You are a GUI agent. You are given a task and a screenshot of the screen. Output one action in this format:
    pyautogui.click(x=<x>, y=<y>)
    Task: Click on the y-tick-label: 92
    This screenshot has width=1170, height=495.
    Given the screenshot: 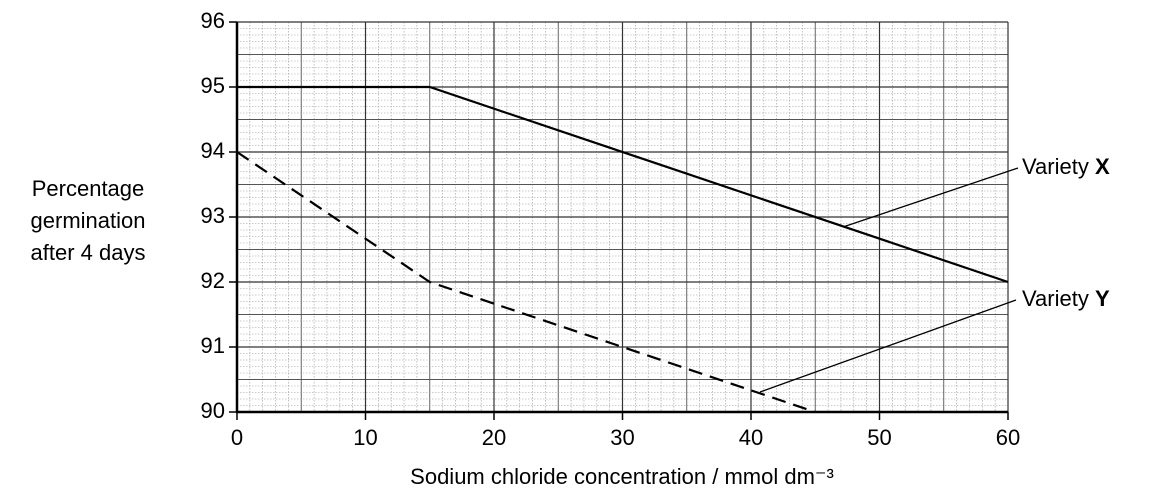 What is the action you would take?
    pyautogui.click(x=213, y=280)
    